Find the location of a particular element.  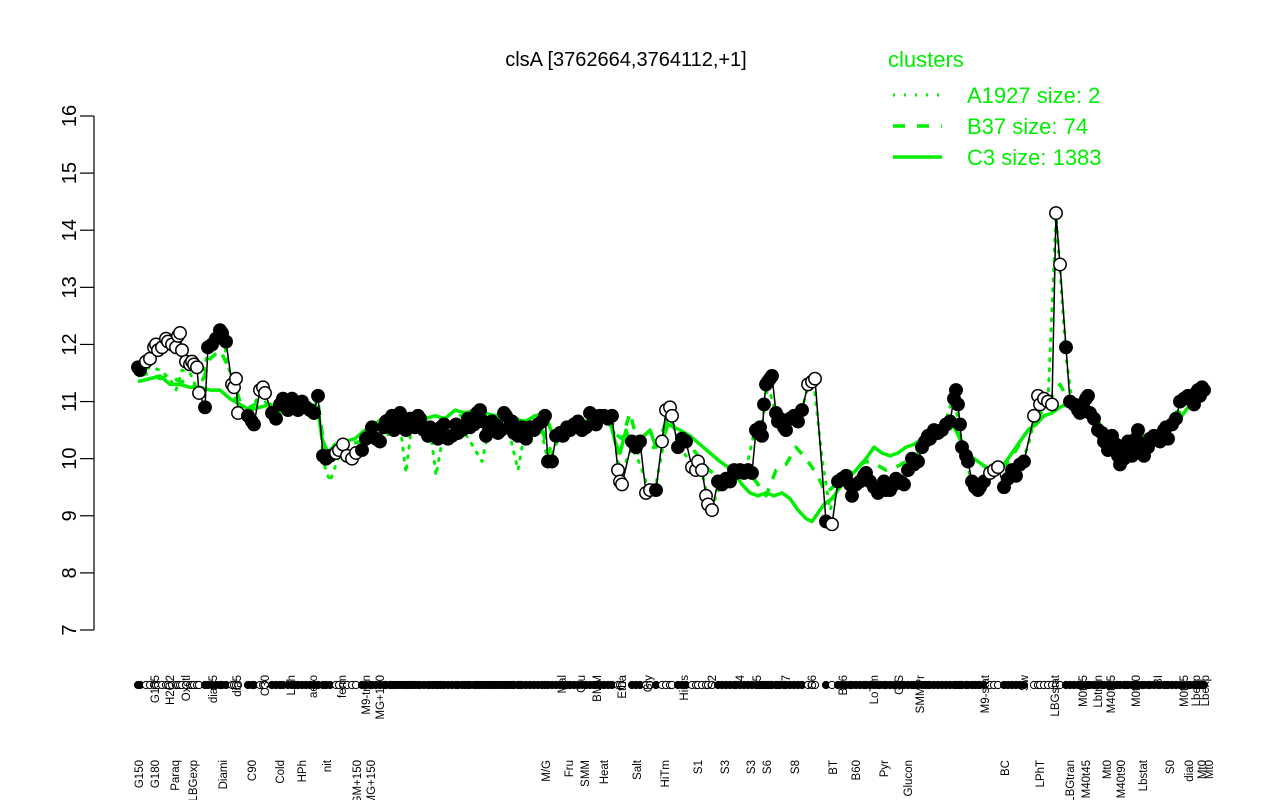

x-tick-label-top: M9-tran is located at coordinates (367, 695).